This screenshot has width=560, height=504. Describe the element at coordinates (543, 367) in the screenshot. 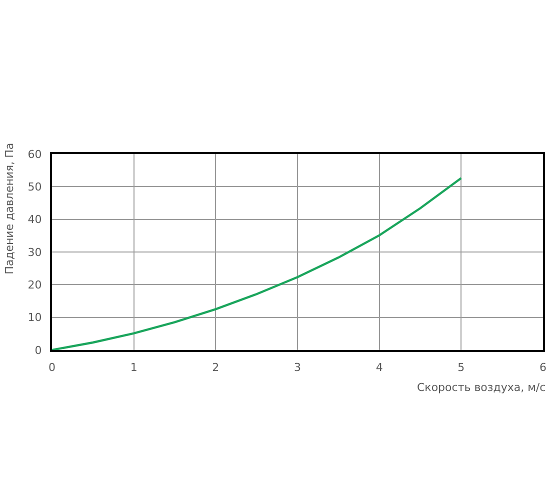

I see `x-tick-label: 6` at that location.